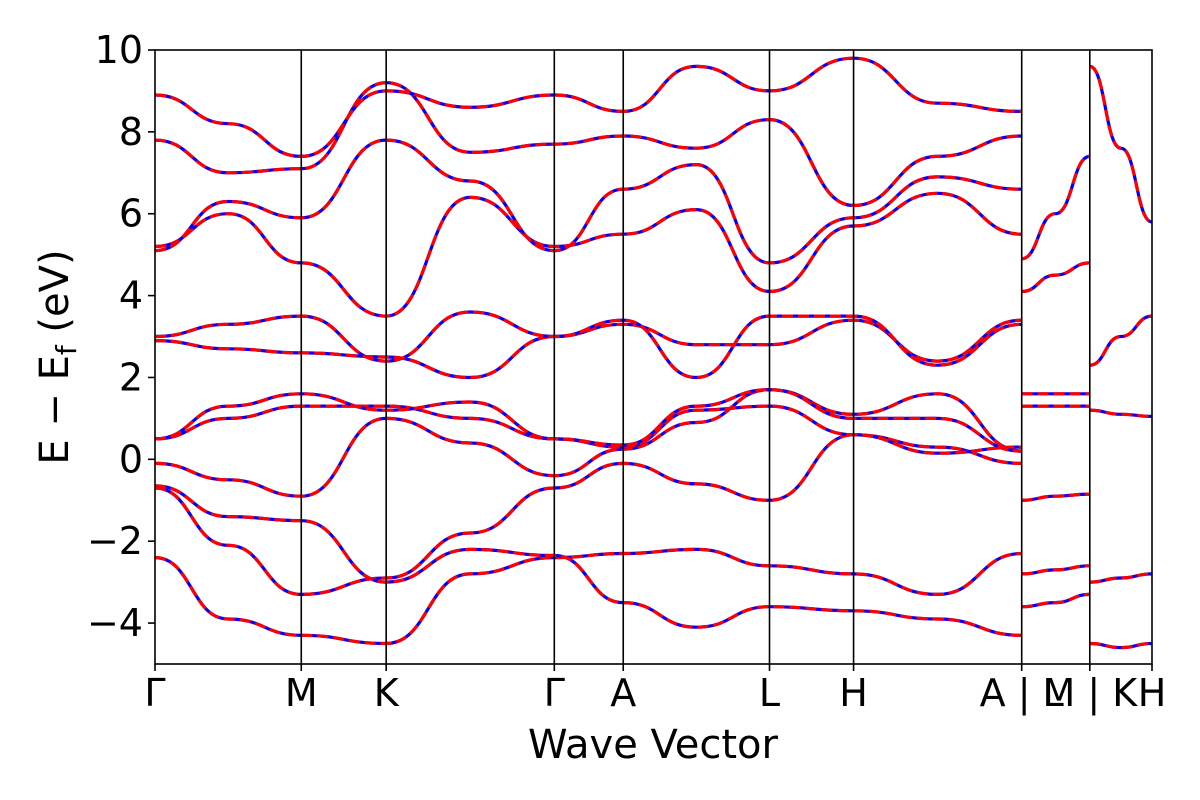 The image size is (1200, 800). What do you see at coordinates (119, 50) in the screenshot?
I see `y-tick-label: 10` at bounding box center [119, 50].